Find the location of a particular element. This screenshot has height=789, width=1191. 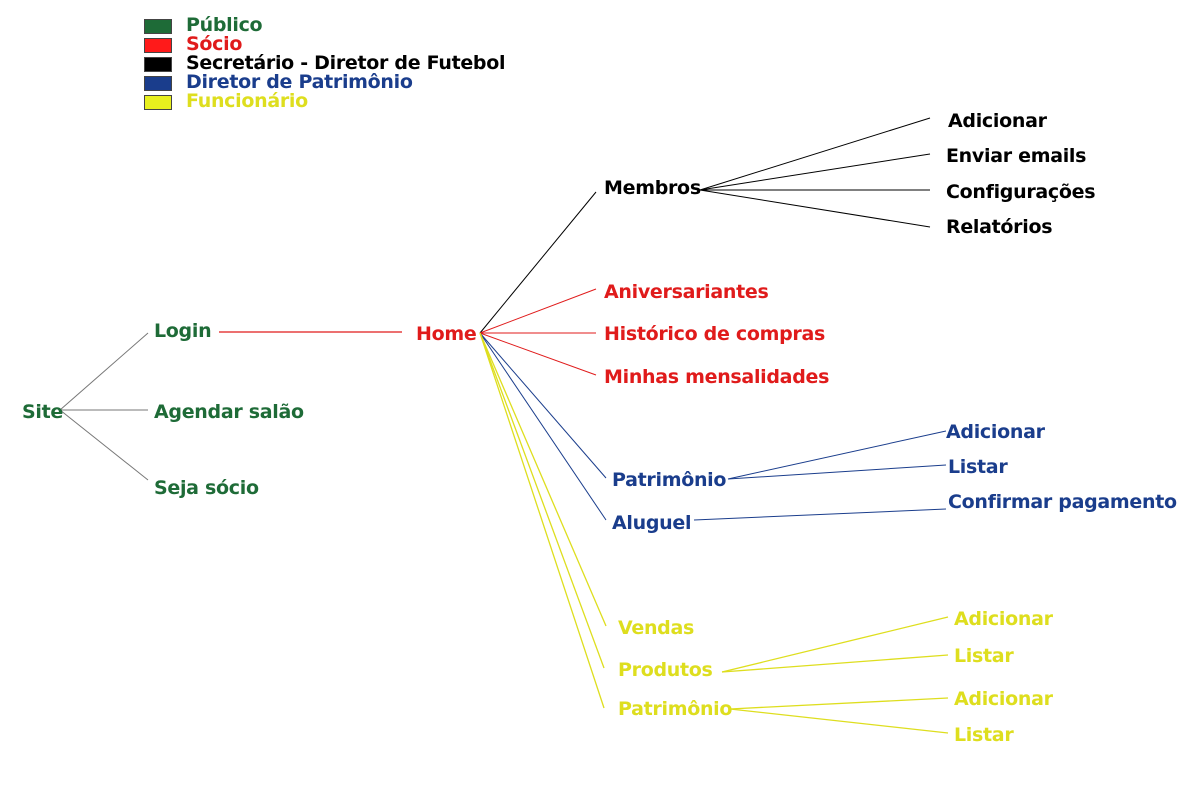

node-membros-configuracoes: Configurações is located at coordinates (1021, 192).